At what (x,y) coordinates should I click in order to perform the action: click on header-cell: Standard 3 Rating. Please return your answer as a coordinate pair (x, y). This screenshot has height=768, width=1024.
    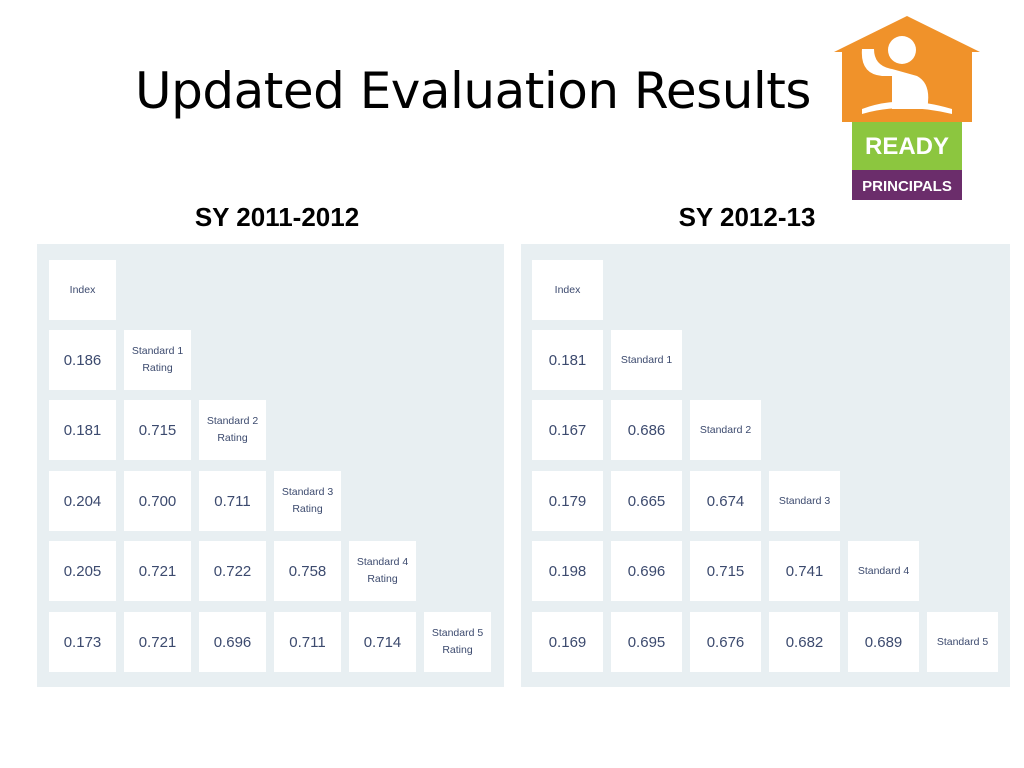
    Looking at the image, I should click on (307, 501).